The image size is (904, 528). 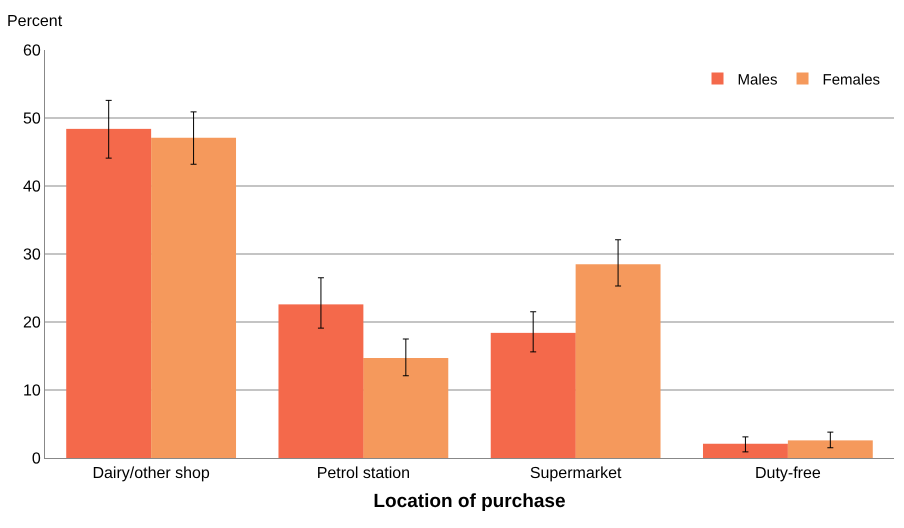 What do you see at coordinates (36, 459) in the screenshot?
I see `y-tick-label: 0` at bounding box center [36, 459].